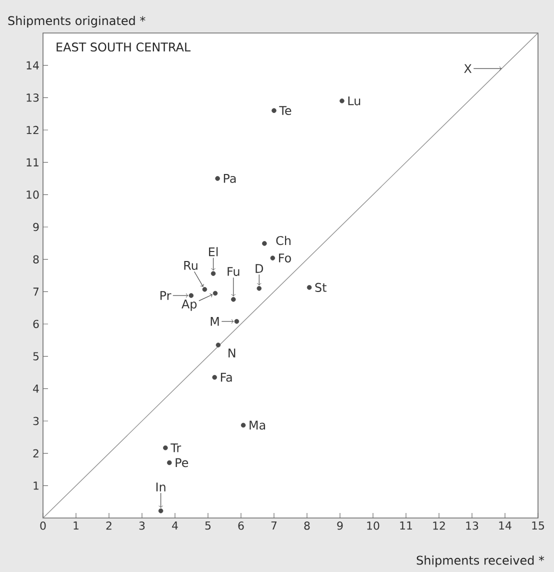  I want to click on y-tick-label: 1, so click(36, 486).